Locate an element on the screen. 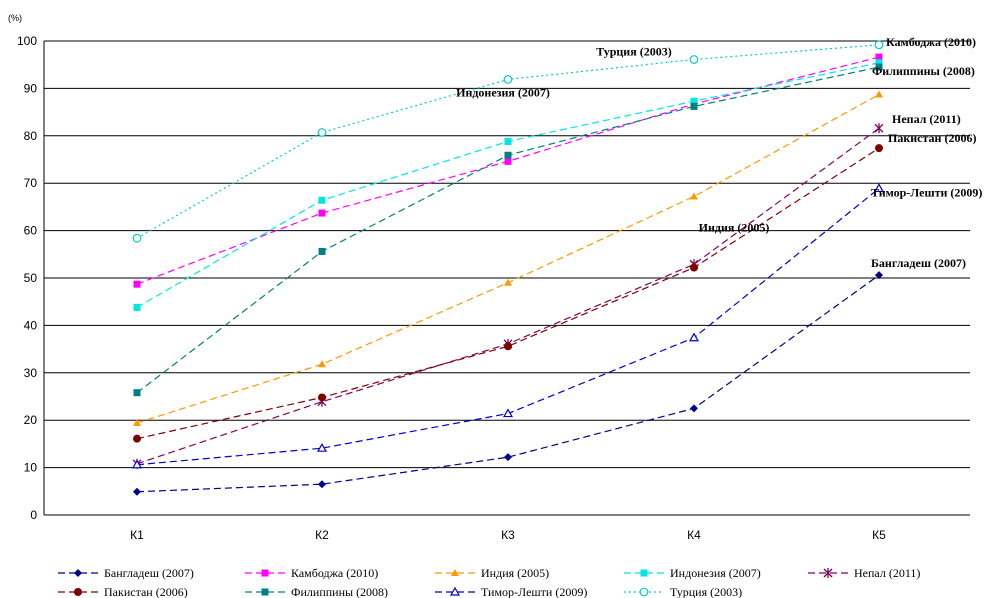 The width and height of the screenshot is (992, 598). y-tick-label: 20 is located at coordinates (31, 420).